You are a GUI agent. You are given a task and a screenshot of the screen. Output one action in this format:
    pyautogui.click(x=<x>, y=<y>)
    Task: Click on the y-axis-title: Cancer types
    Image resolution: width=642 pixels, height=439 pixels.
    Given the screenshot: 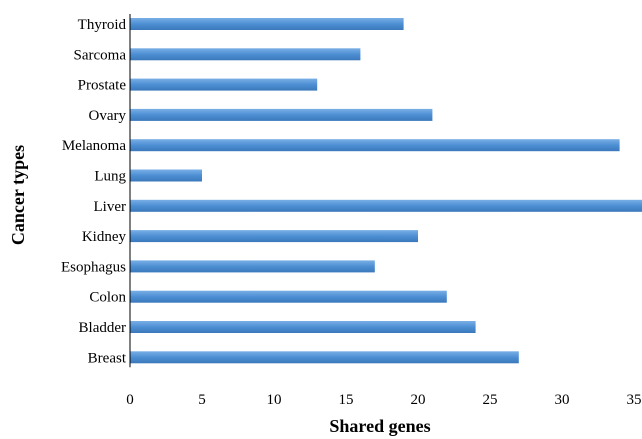 What is the action you would take?
    pyautogui.click(x=18, y=195)
    